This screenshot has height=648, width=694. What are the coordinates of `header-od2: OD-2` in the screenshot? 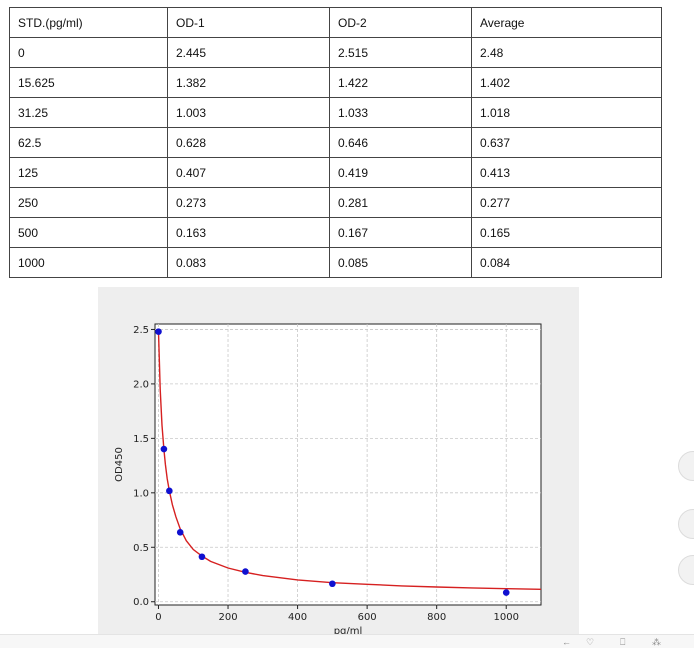 It's located at (400, 22).